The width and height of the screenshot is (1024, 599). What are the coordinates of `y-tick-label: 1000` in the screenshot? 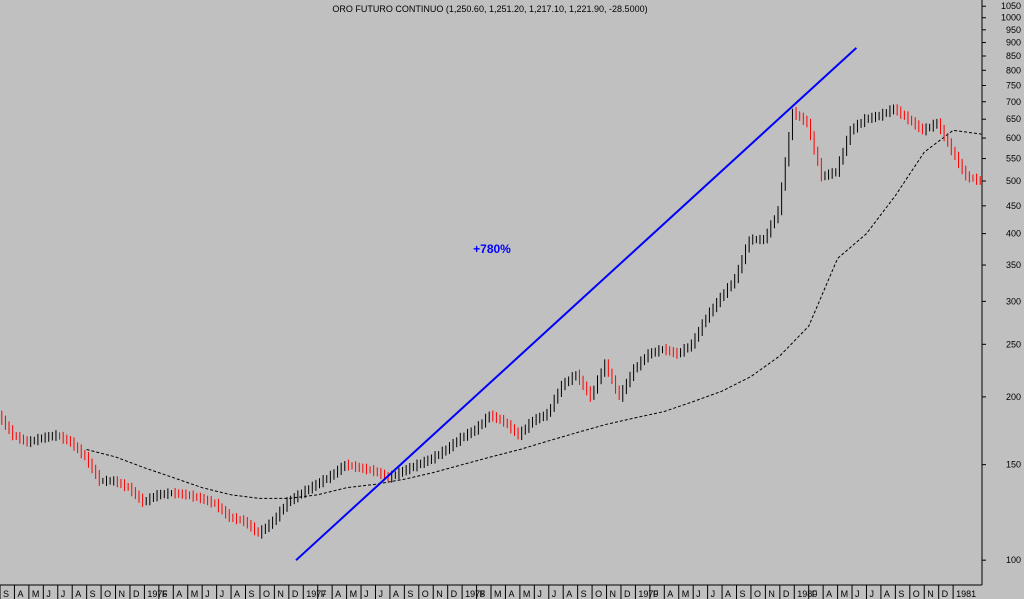 It's located at (1011, 18).